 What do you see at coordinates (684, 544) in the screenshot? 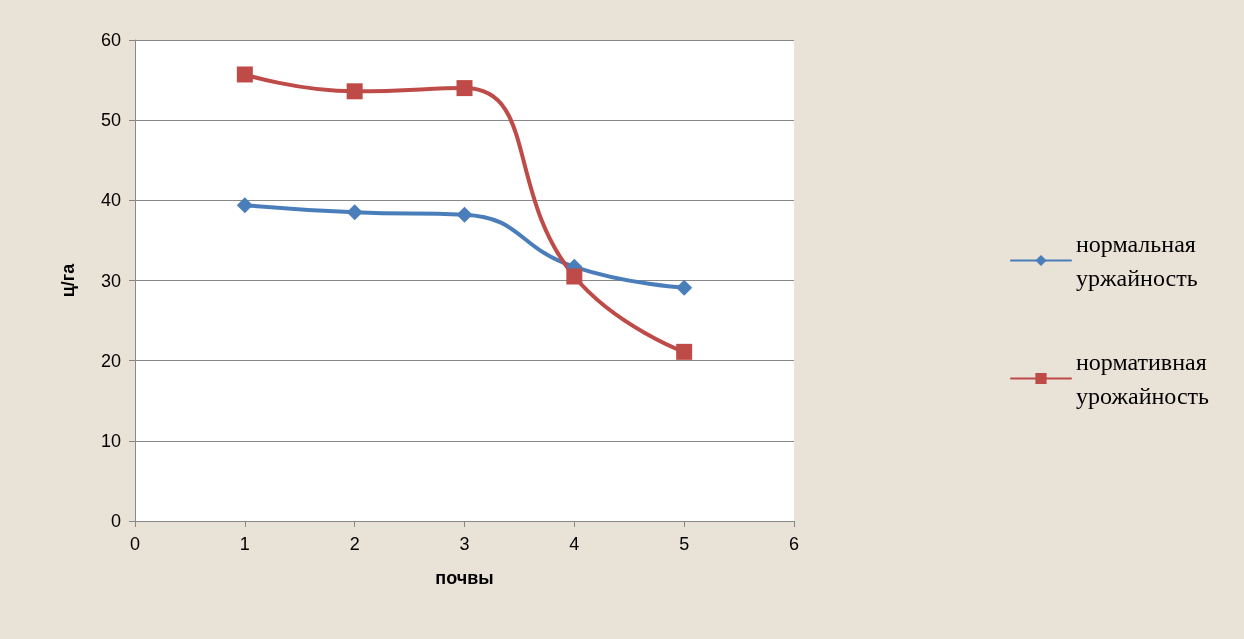
I see `x-tick-label: 5` at bounding box center [684, 544].